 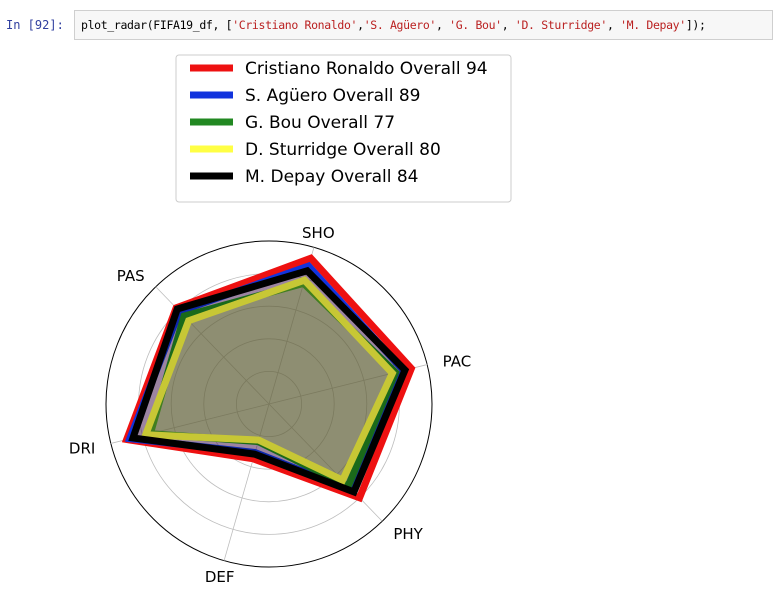 What do you see at coordinates (653, 25) in the screenshot?
I see `code-arg: 'M. Depay'` at bounding box center [653, 25].